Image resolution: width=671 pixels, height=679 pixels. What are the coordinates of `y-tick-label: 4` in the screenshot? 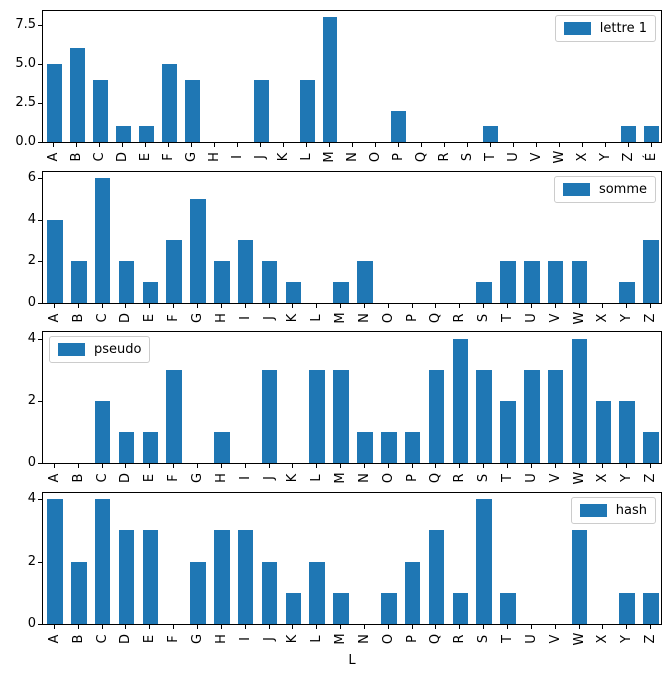 It's located at (31, 499).